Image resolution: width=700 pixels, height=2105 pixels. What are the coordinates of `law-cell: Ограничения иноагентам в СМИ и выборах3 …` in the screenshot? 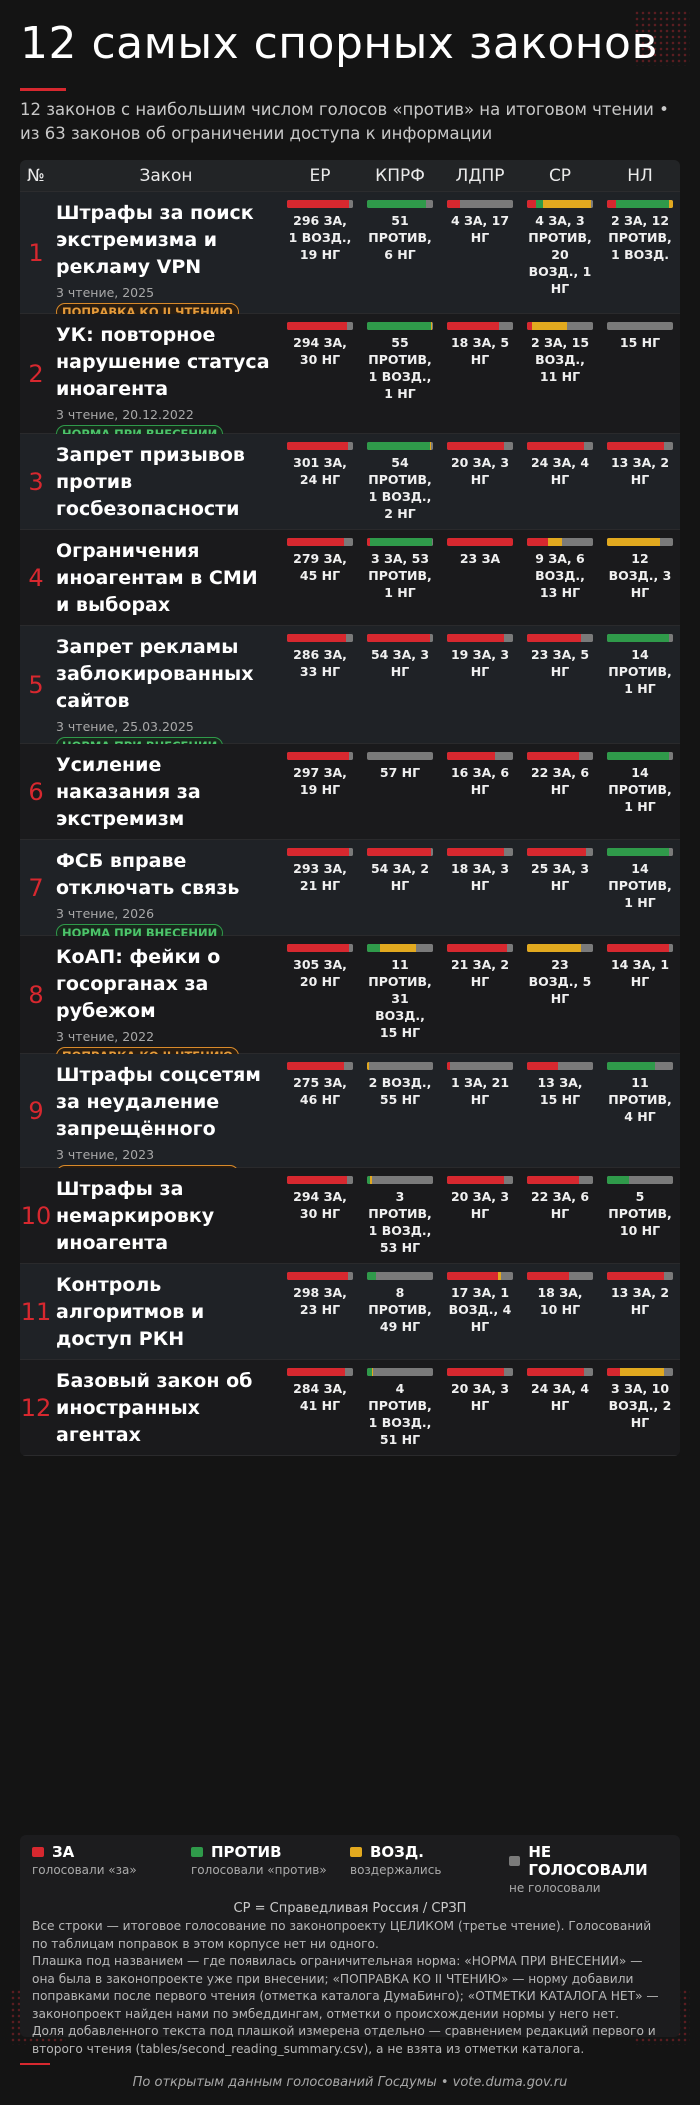 It's located at (166, 594).